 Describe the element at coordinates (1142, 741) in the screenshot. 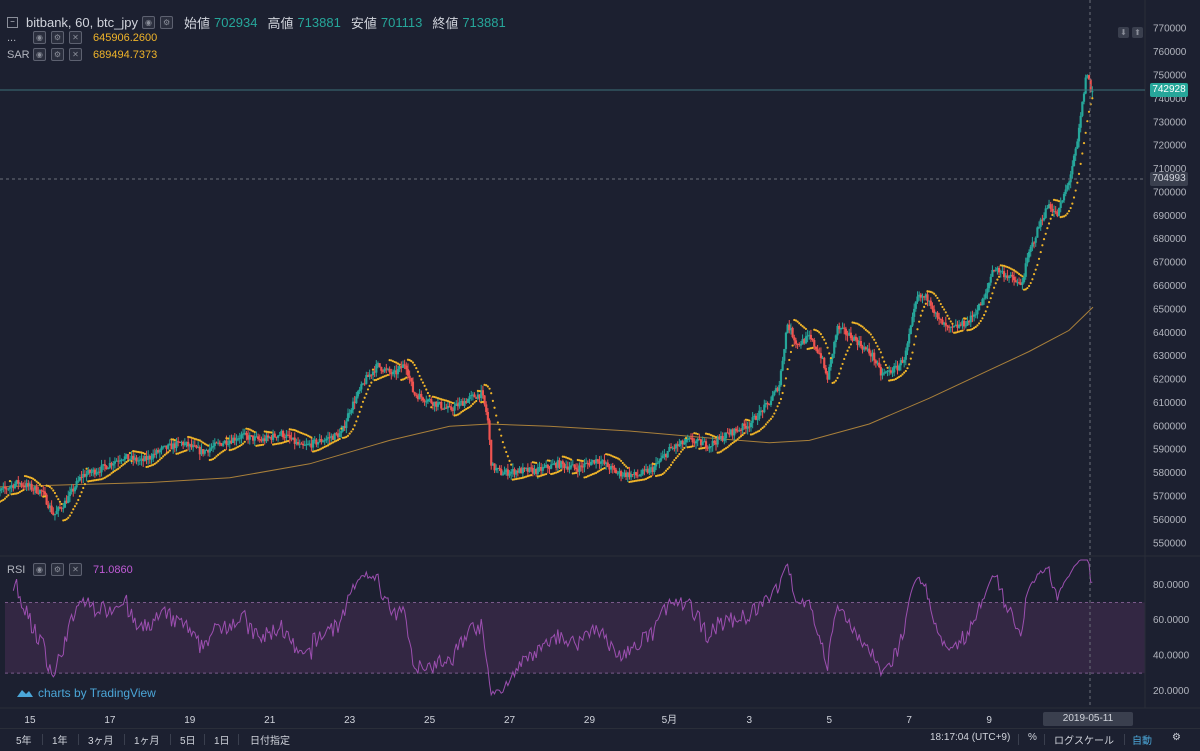

I see `auto-scale-toggle: 自動` at that location.